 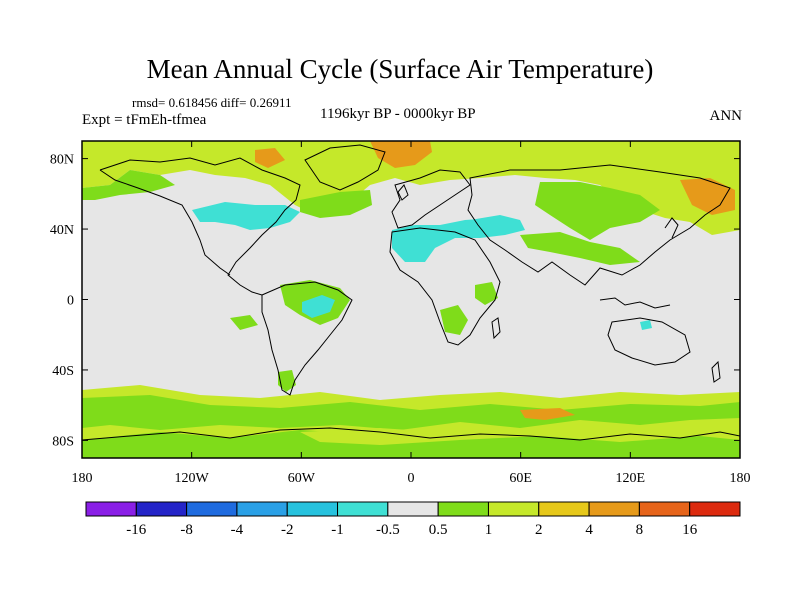 I want to click on colorbar-label: -1, so click(x=337, y=530).